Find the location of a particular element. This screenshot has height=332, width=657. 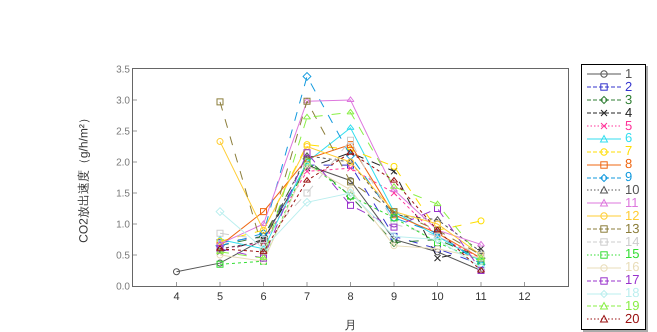

x-tick-label: 6 is located at coordinates (263, 297).